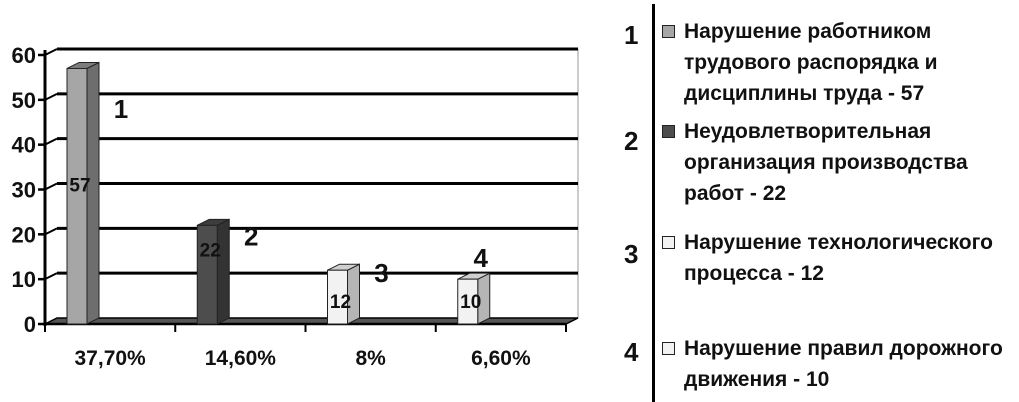 Image resolution: width=1019 pixels, height=402 pixels. What do you see at coordinates (24, 145) in the screenshot?
I see `y-tick-label: 40` at bounding box center [24, 145].